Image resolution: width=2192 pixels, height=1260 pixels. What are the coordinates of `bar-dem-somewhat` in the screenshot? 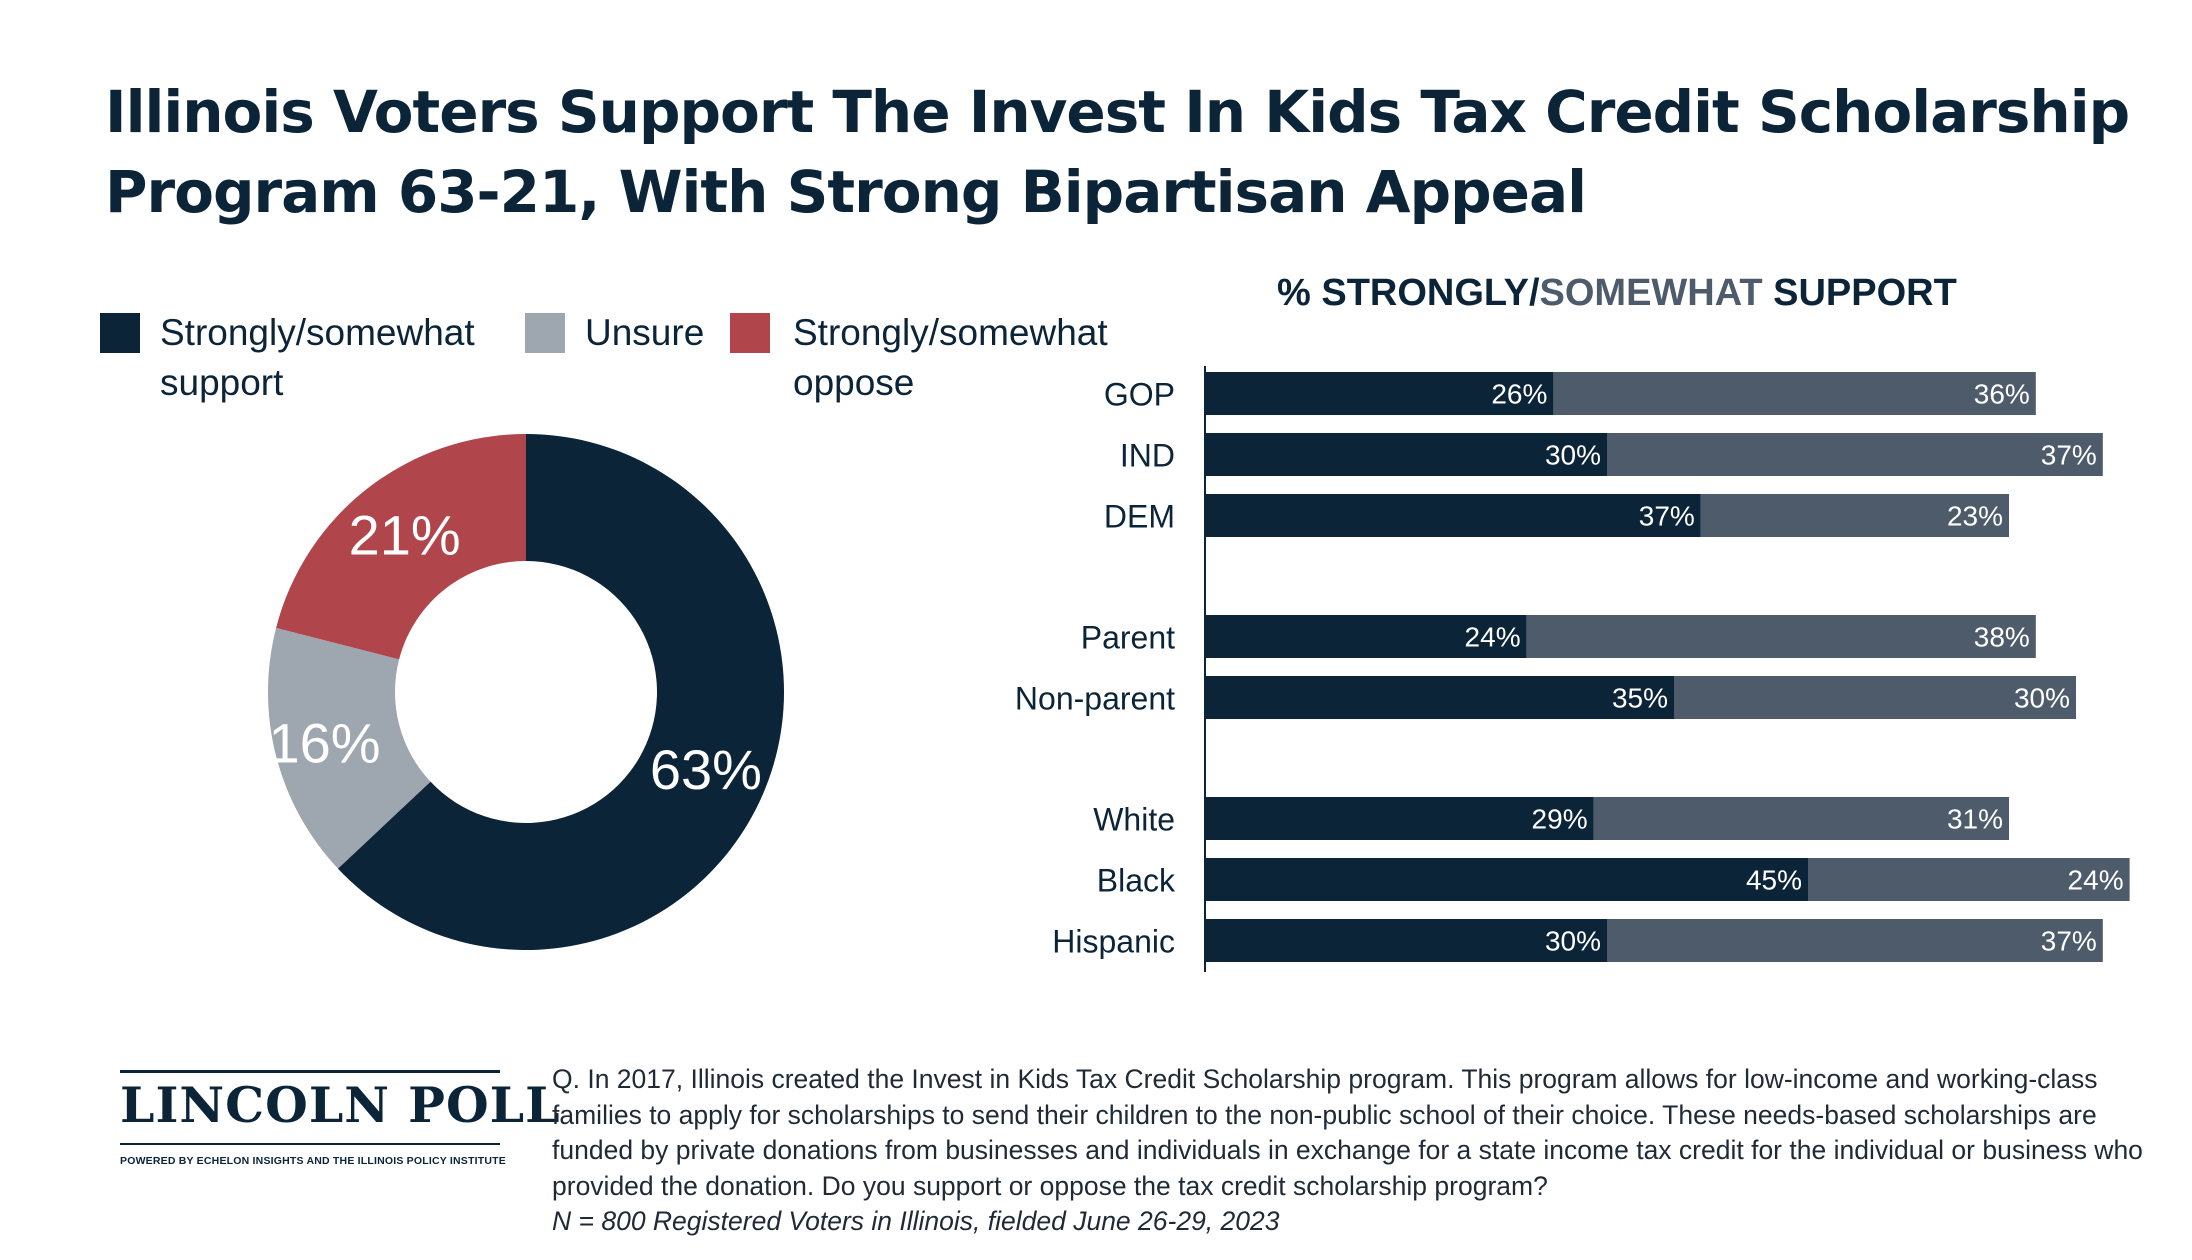 It's located at (1854, 515).